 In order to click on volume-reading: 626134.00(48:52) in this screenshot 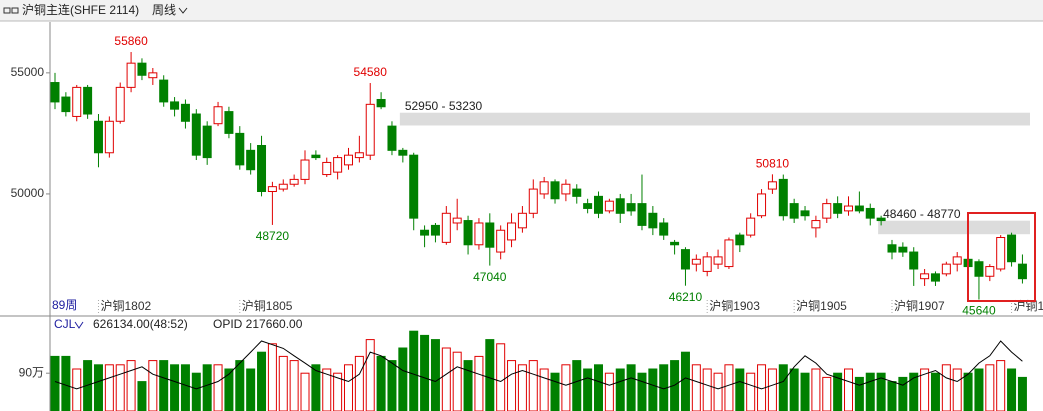, I will do `click(140, 324)`.